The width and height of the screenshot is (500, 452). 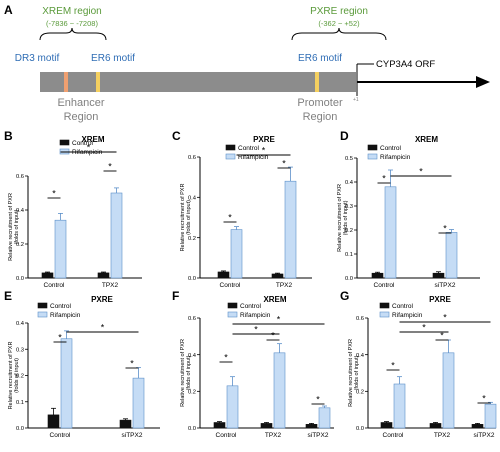 What do you see at coordinates (344, 296) in the screenshot?
I see `panel-letter: G` at bounding box center [344, 296].